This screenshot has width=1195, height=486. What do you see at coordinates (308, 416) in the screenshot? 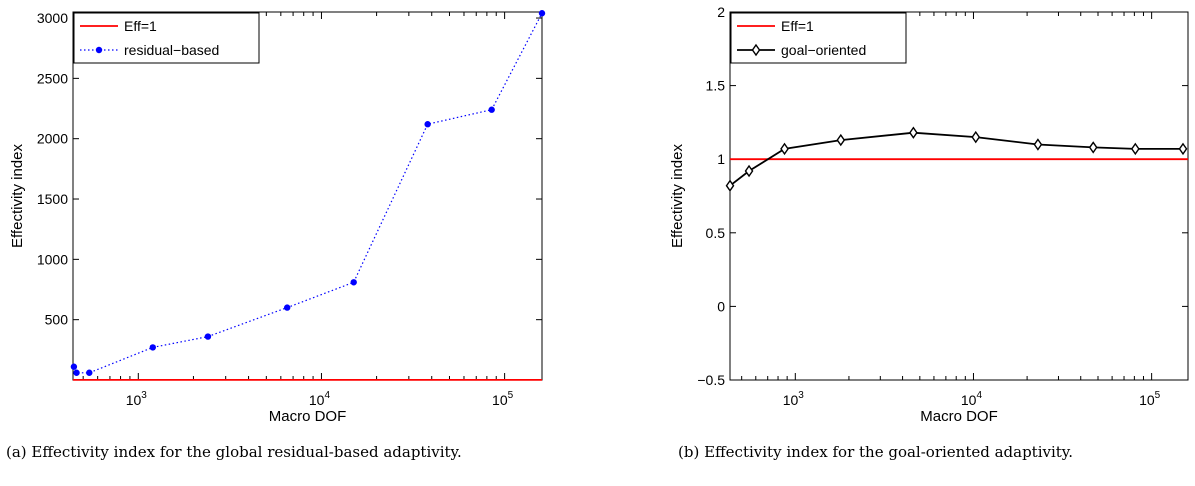
I see `x-axis-label-a: Macro DOF` at bounding box center [308, 416].